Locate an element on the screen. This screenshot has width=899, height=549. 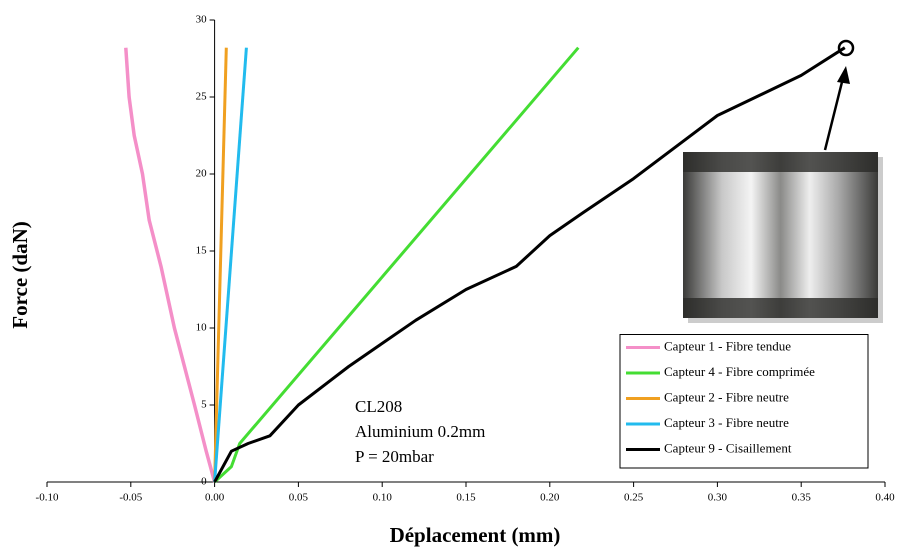
arrow is located at coordinates (834, 114).